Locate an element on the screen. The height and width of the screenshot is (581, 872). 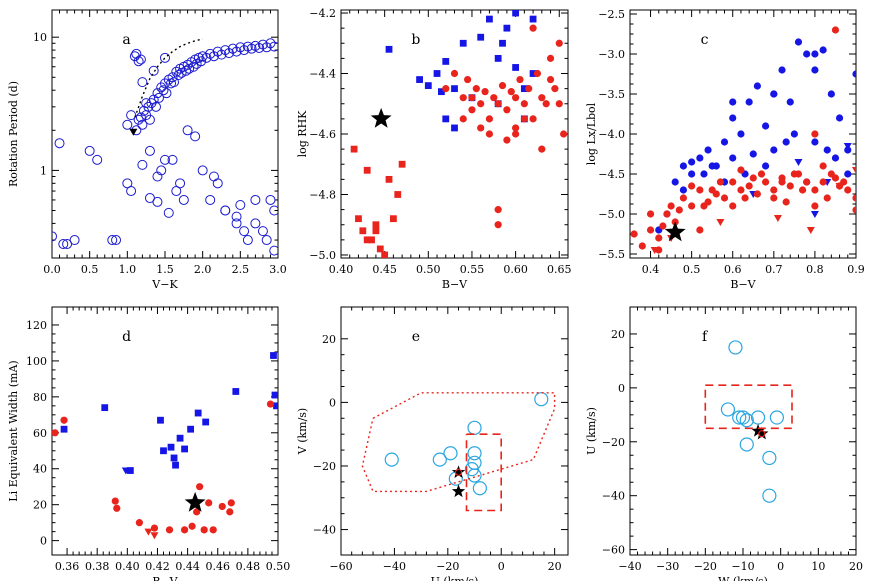
x-axis-label: U (km/s) is located at coordinates (455, 578).